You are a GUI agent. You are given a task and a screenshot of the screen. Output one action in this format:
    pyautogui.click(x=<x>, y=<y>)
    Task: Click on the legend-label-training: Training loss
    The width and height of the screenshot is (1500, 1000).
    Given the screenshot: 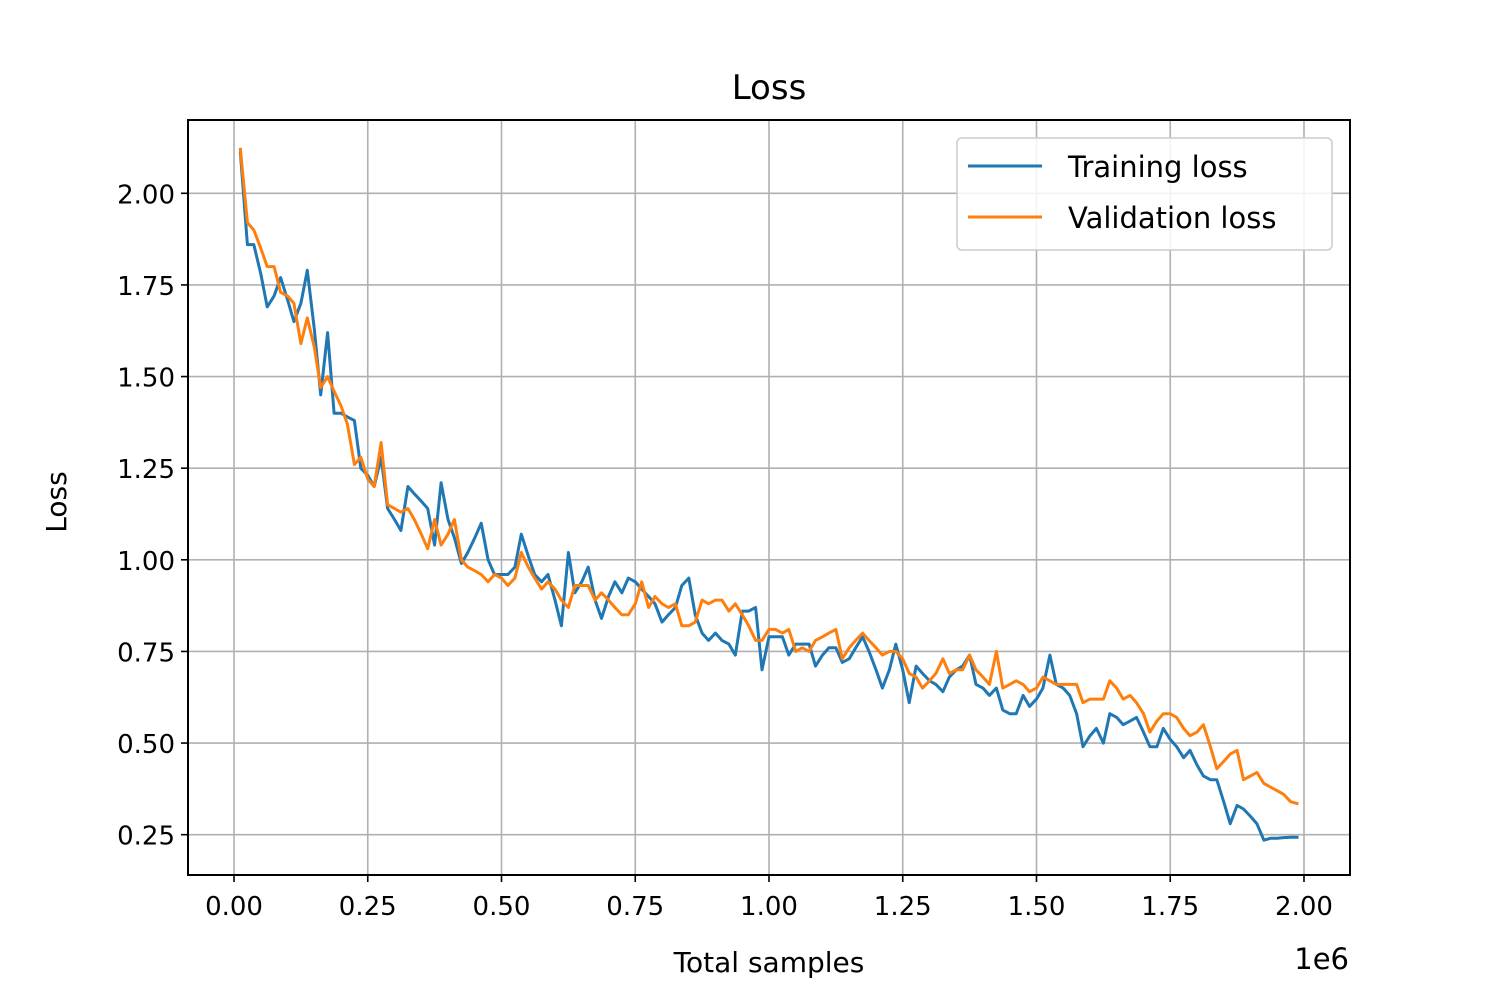 What is the action you would take?
    pyautogui.click(x=1157, y=167)
    